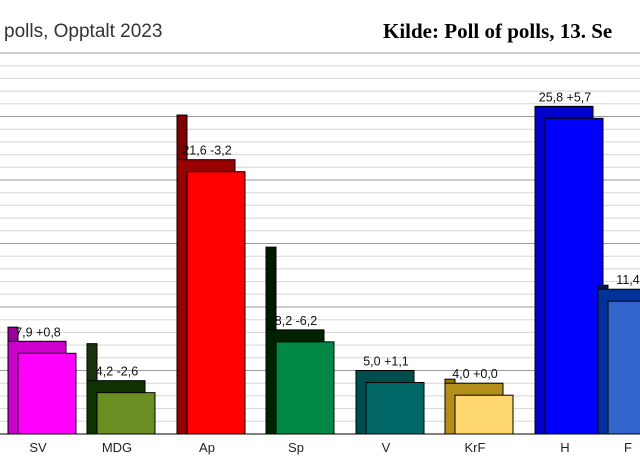 The image size is (640, 475). What do you see at coordinates (38, 447) in the screenshot?
I see `category-label-sv: SV` at bounding box center [38, 447].